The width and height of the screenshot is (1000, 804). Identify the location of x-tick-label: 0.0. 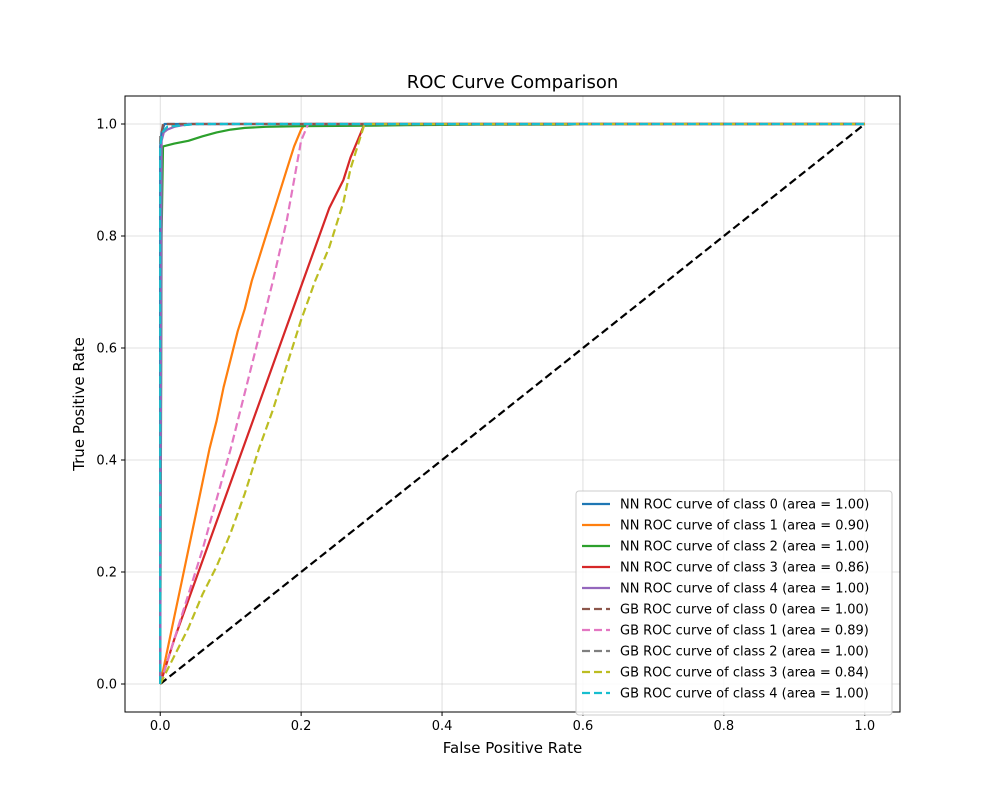
(160, 726).